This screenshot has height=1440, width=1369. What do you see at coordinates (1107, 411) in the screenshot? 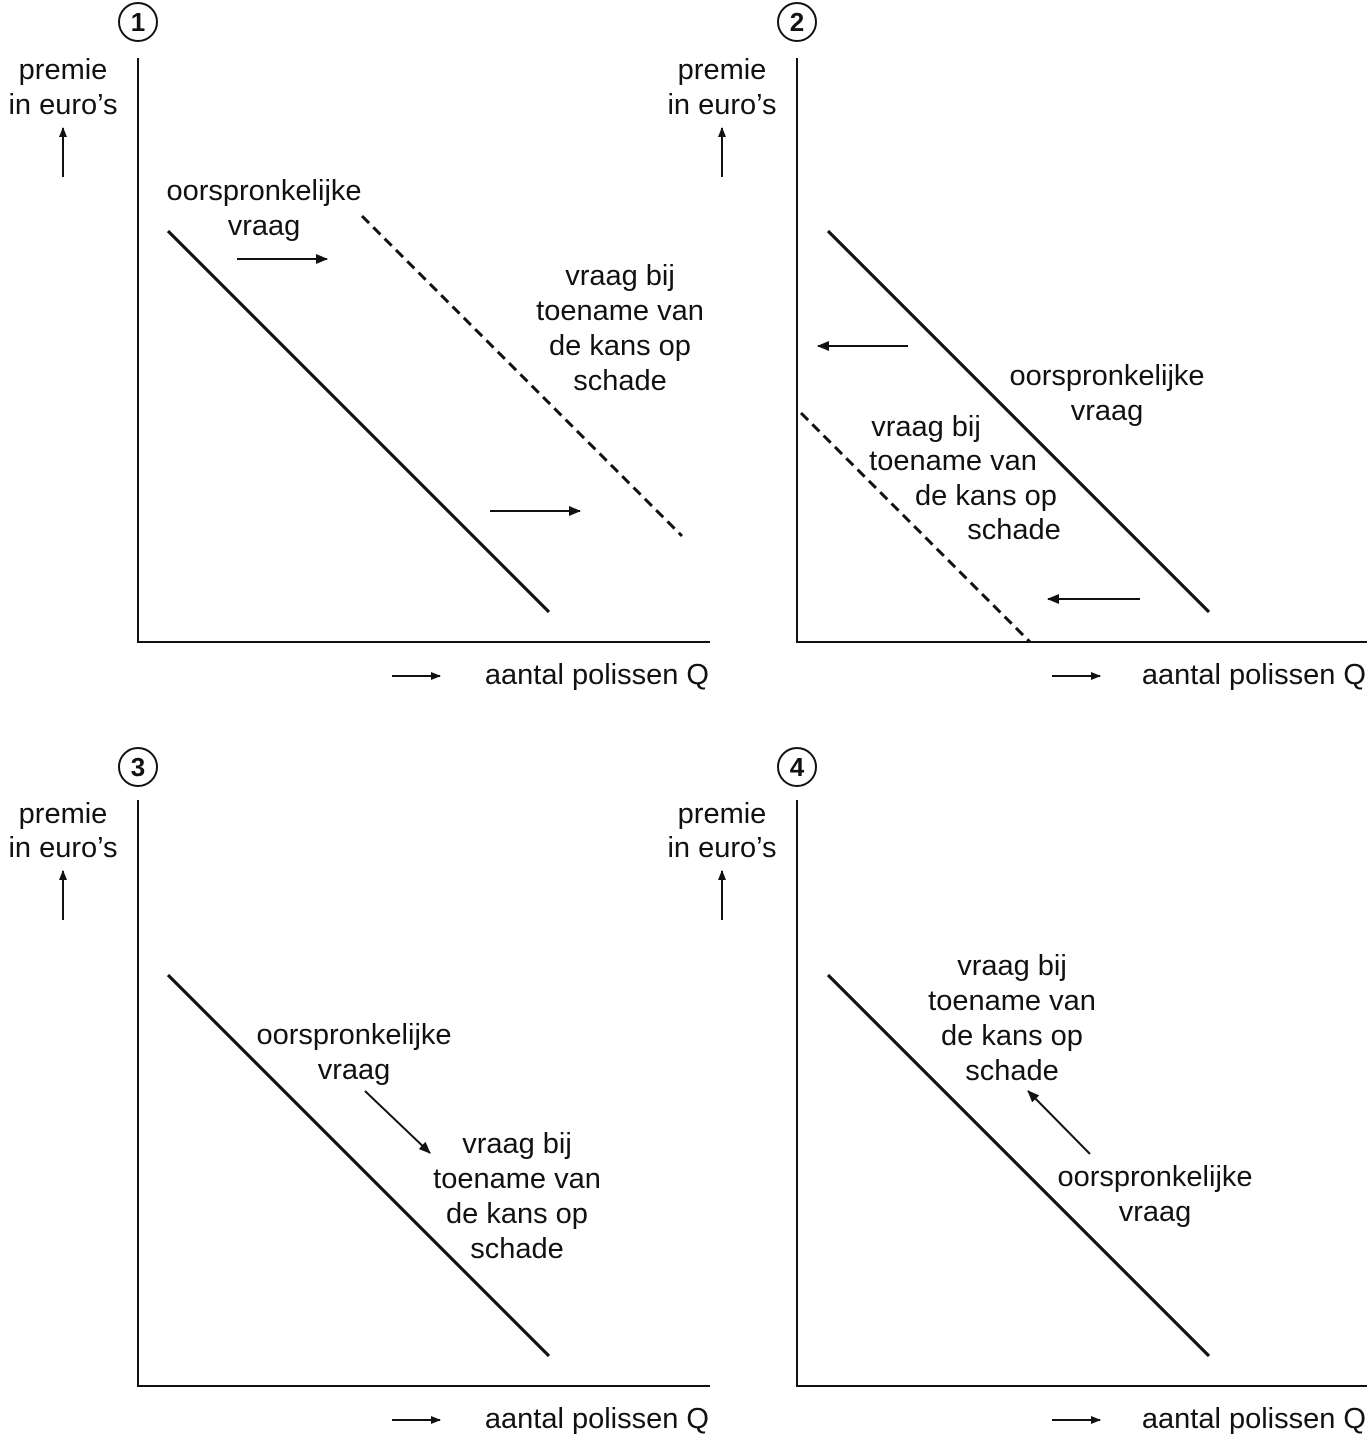
I see `panel-2-original-label-line-2: vraag` at bounding box center [1107, 411].